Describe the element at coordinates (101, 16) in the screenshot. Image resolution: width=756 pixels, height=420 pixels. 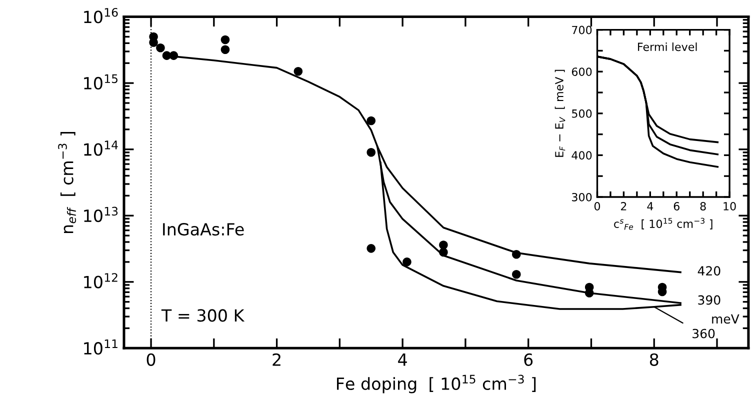
I see `y-tick-label: 10$^{16}$` at that location.